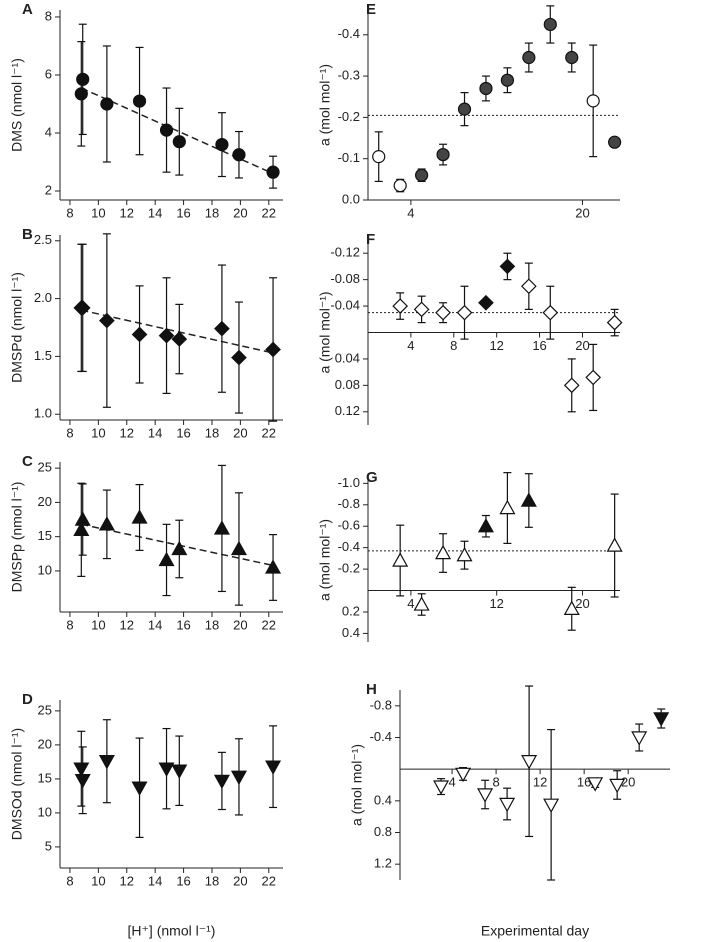  What do you see at coordinates (45, 501) in the screenshot?
I see `y-tick-label: 20` at bounding box center [45, 501].